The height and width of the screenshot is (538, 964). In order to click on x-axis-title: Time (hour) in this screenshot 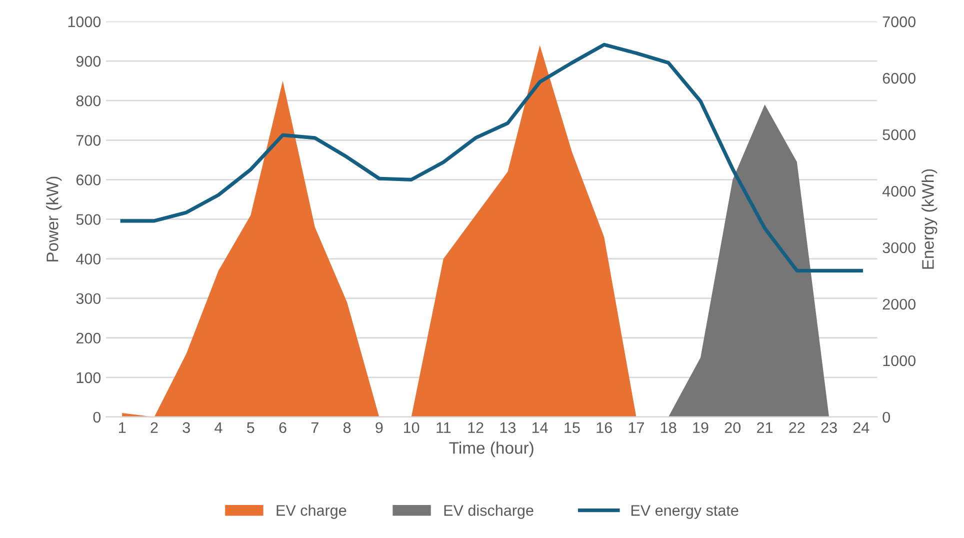, I will do `click(491, 450)`.